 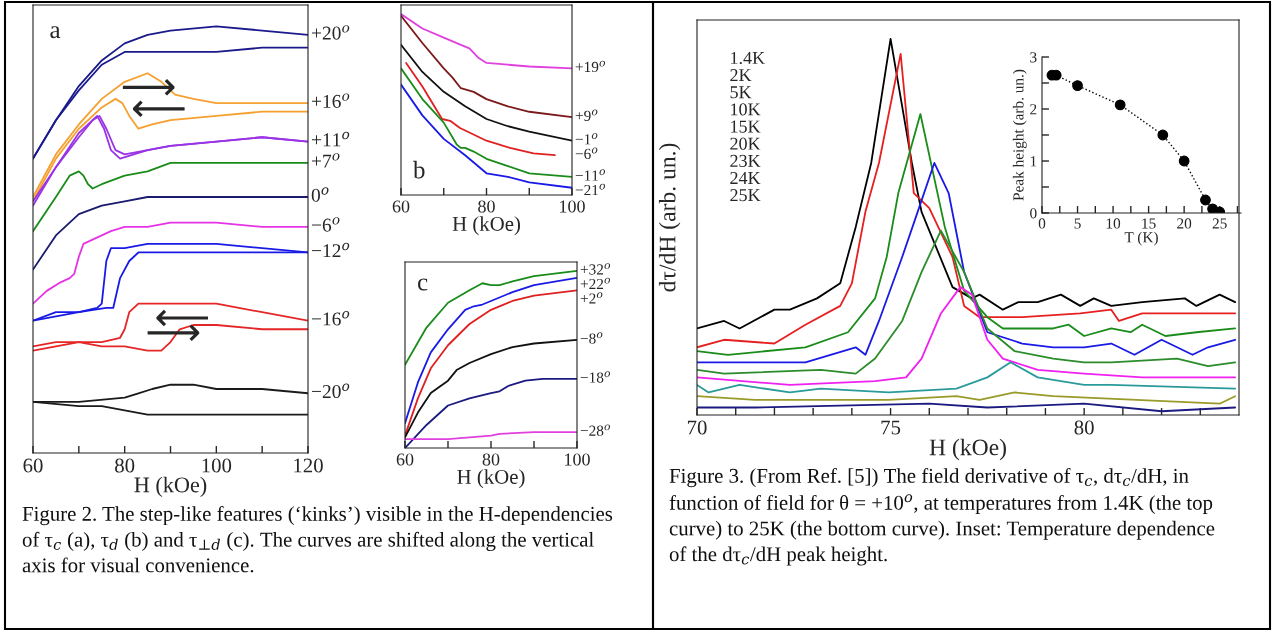 I want to click on x-tick-label: 10, so click(x=1113, y=223).